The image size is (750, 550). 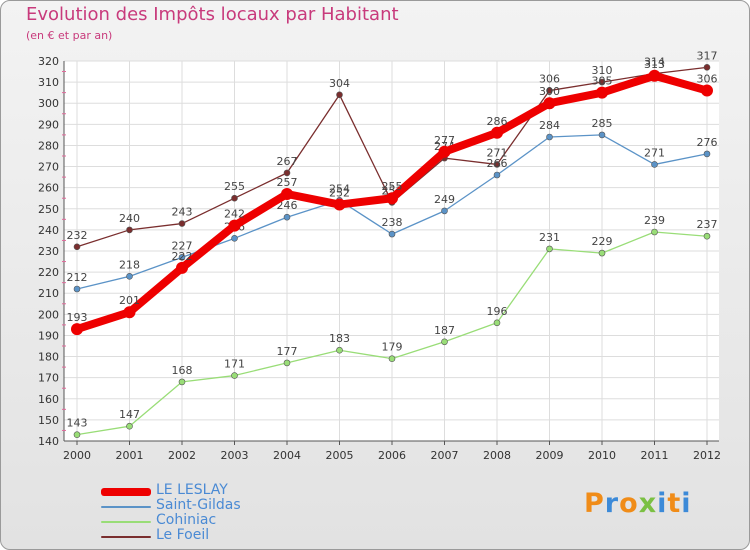 I want to click on data-label: 229, so click(x=602, y=241).